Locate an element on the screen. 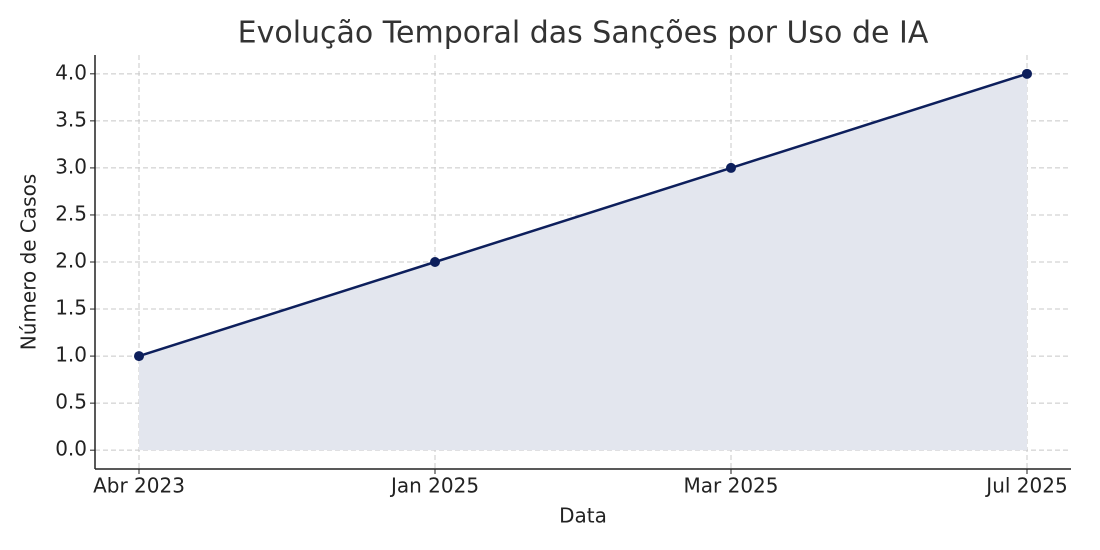 This screenshot has width=1100, height=550. y-tick-label: 3.0 is located at coordinates (71, 166).